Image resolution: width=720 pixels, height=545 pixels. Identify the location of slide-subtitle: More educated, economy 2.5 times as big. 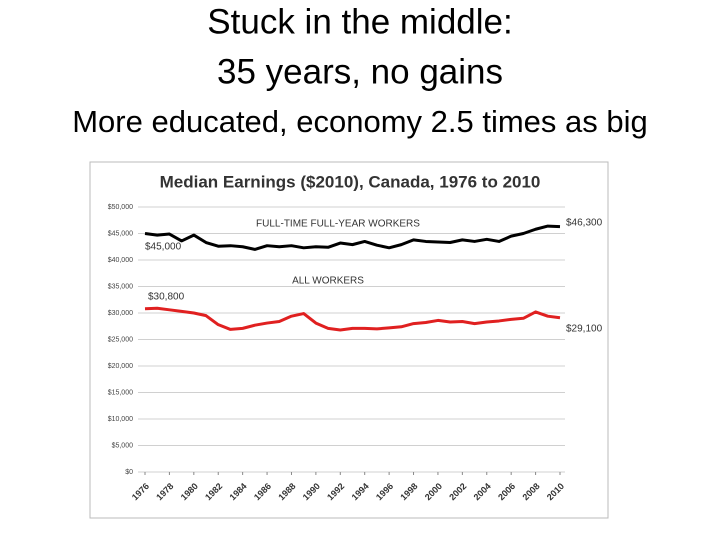
(360, 121).